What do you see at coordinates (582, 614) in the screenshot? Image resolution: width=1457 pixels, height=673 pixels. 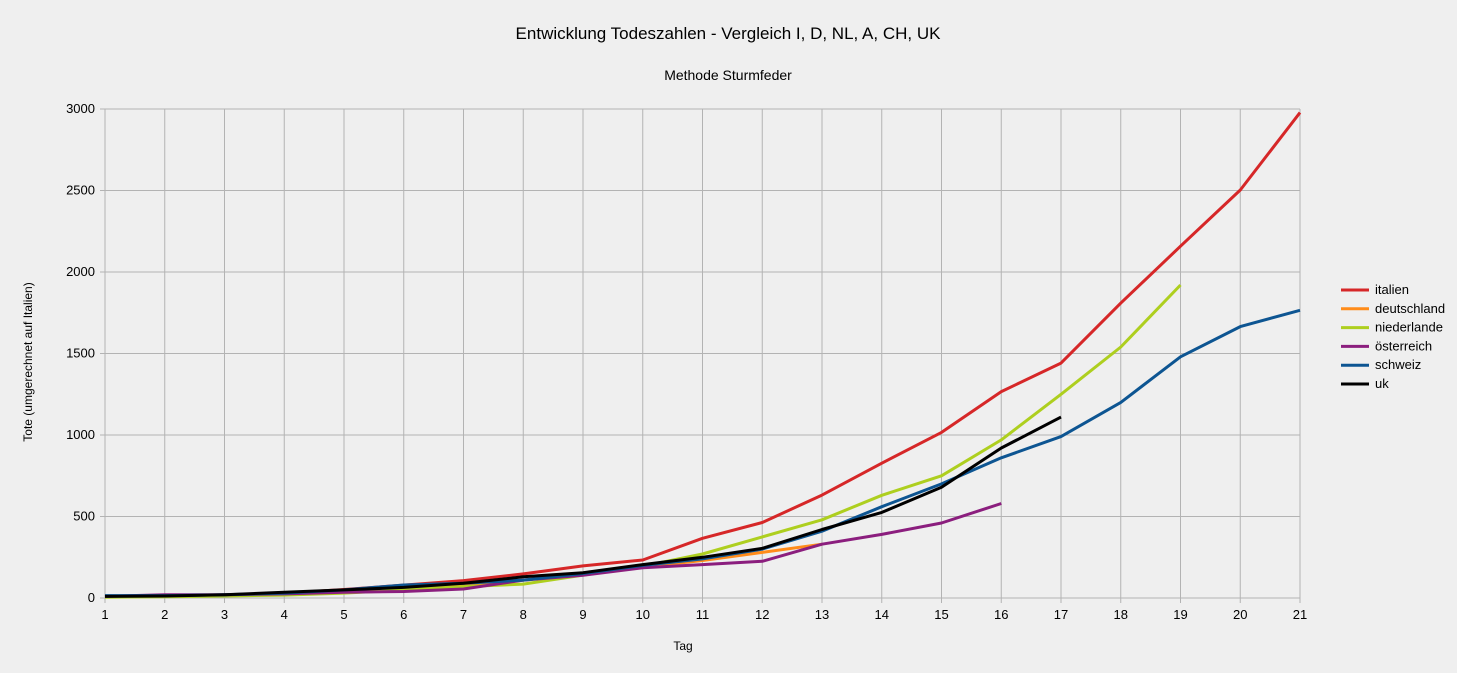 I see `x-tick-label: 9` at bounding box center [582, 614].